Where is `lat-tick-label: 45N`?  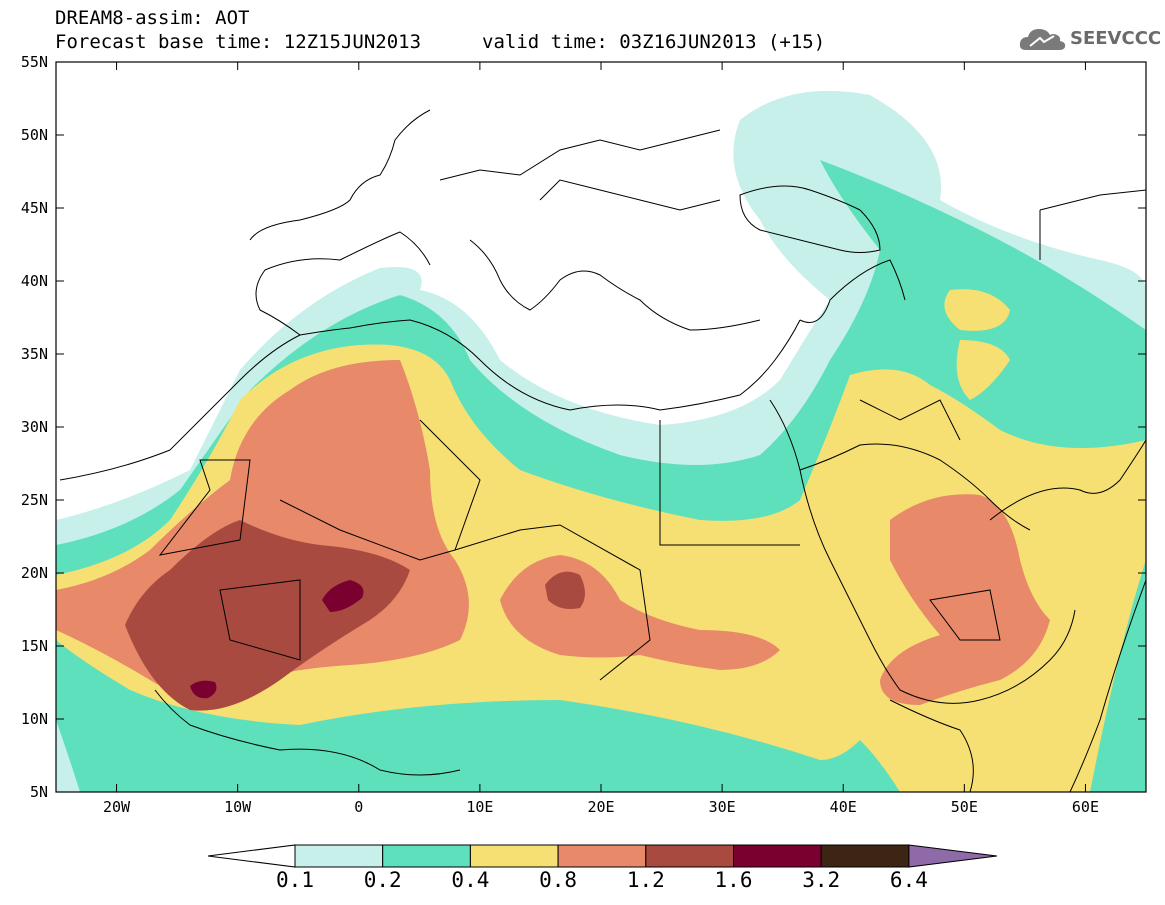
lat-tick-label: 45N is located at coordinates (34, 208).